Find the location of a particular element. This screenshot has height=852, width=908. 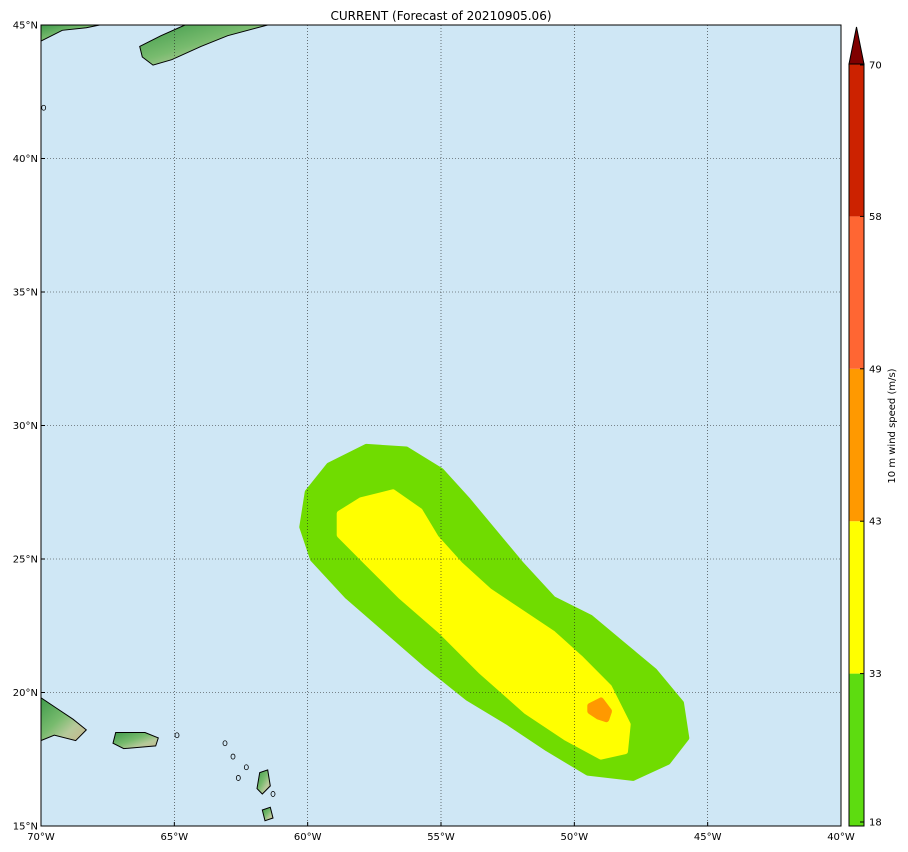

colorbar-tick-label: 18 is located at coordinates (875, 823).